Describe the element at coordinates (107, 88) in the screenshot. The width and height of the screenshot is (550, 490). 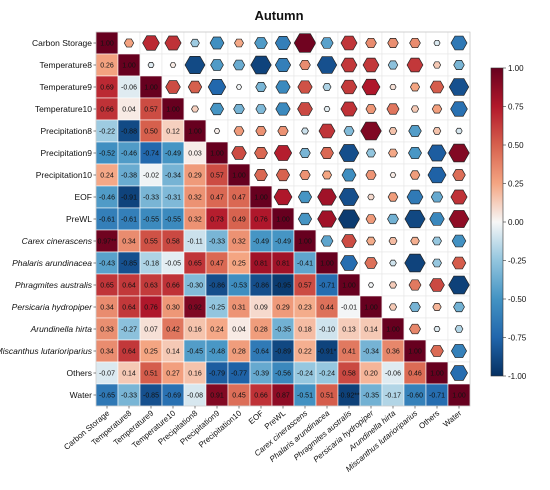
I see `cell-value-label: 0.69` at that location.